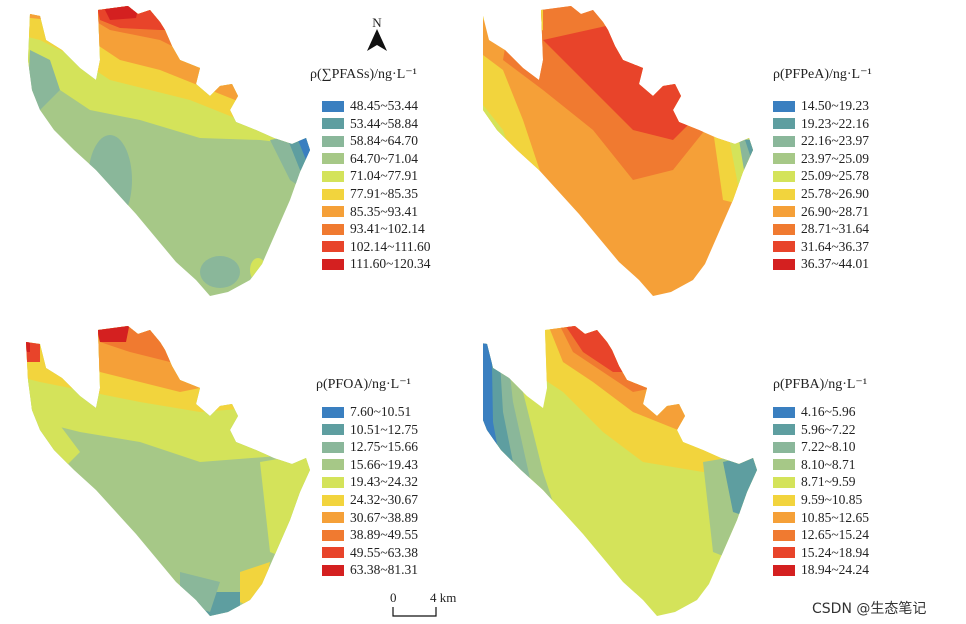 Image resolution: width=966 pixels, height=624 pixels. Describe the element at coordinates (377, 22) in the screenshot. I see `north-label: N` at that location.